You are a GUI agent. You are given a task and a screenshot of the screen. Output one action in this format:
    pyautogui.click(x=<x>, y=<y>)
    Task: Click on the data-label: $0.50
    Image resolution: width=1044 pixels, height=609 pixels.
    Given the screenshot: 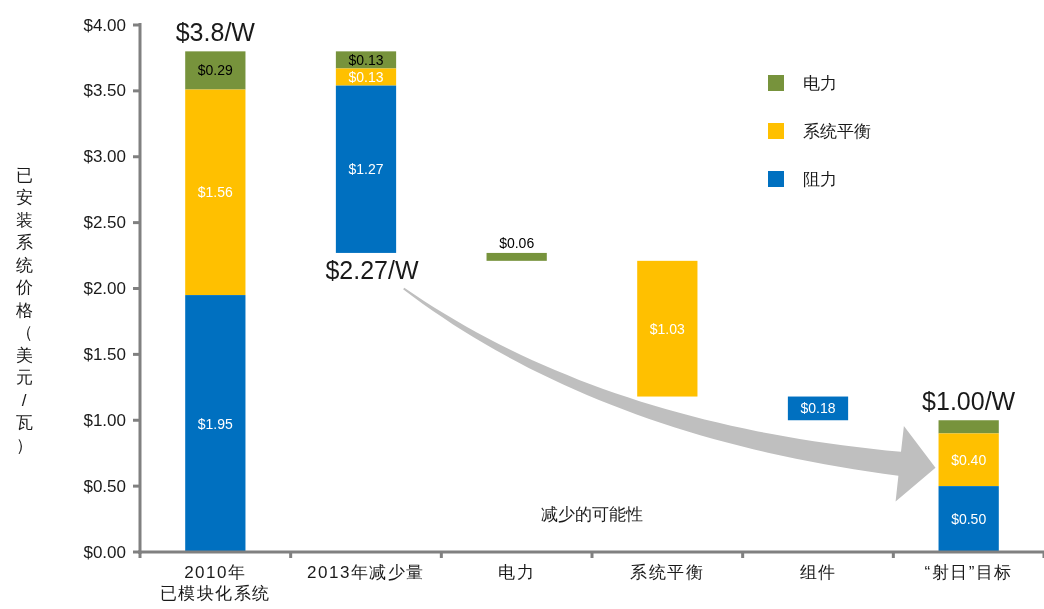 What is the action you would take?
    pyautogui.click(x=969, y=519)
    